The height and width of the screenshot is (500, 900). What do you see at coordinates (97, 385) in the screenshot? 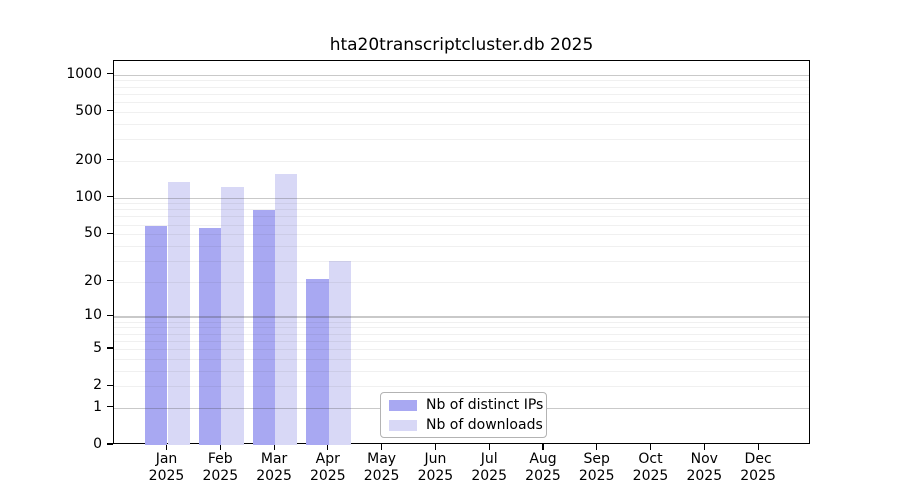
I see `y-tick-label: 2` at bounding box center [97, 385].